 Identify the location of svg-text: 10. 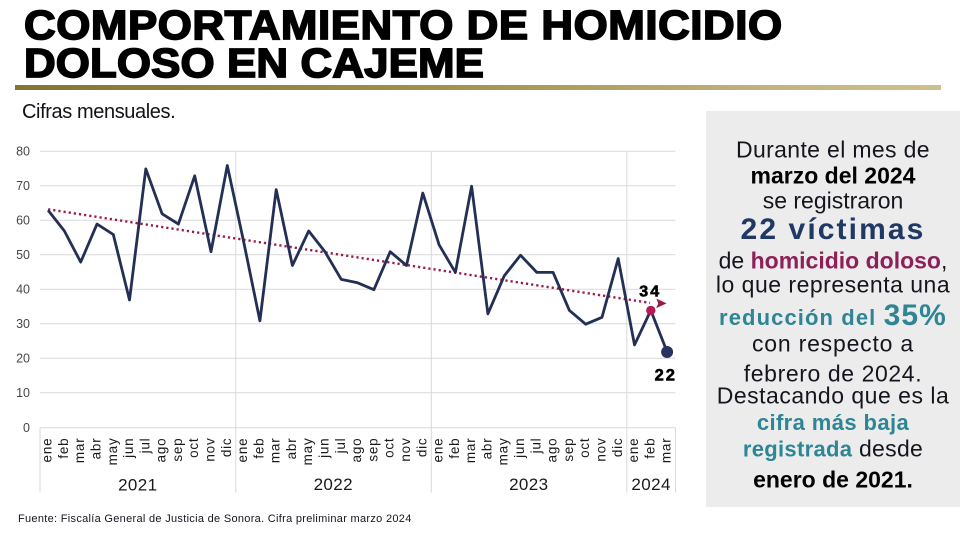
(23, 393).